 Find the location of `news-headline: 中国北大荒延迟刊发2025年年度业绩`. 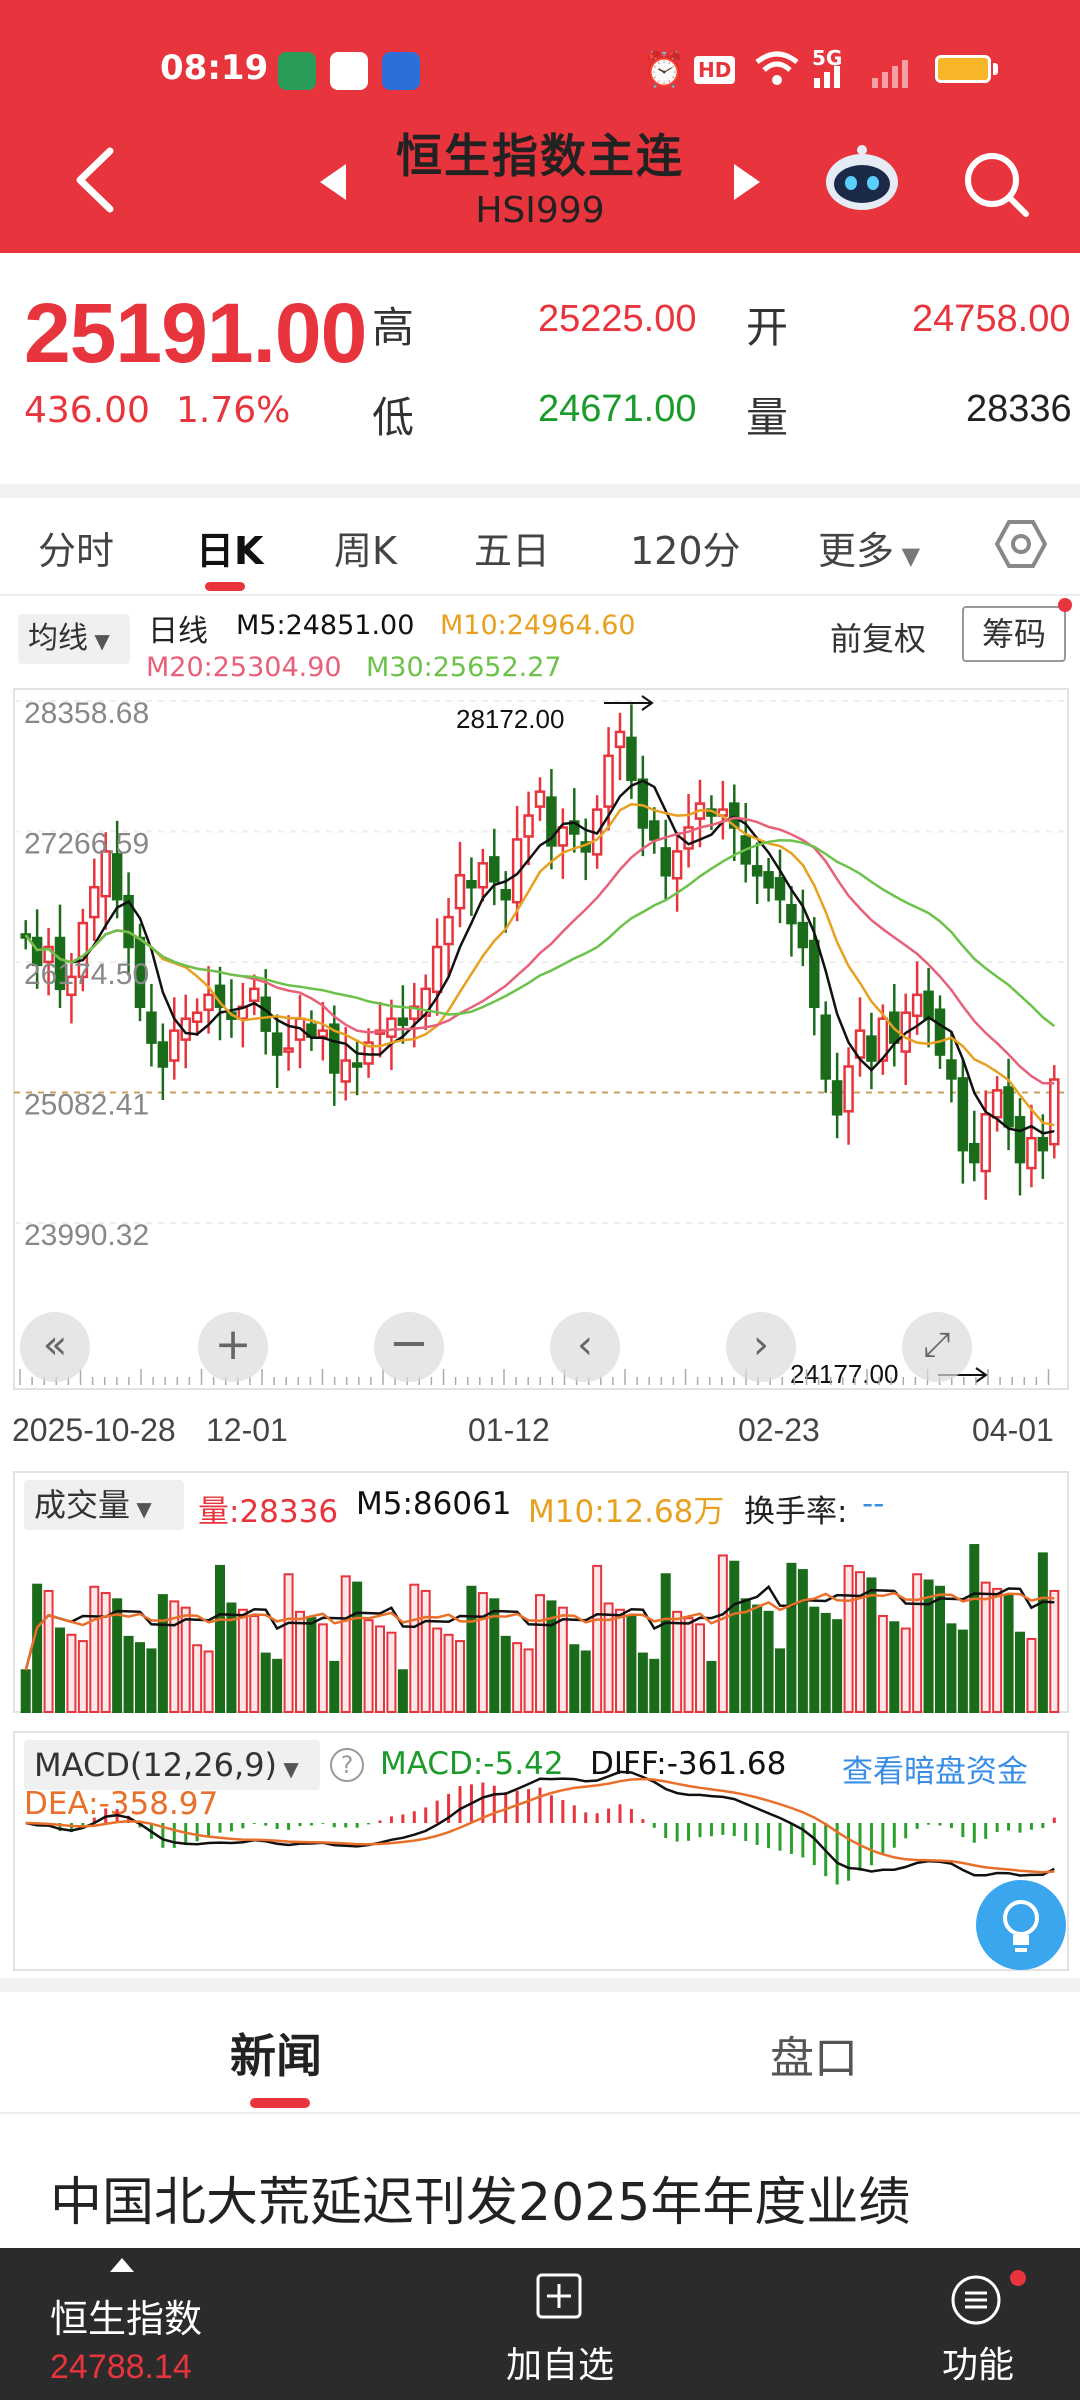

news-headline: 中国北大荒延迟刊发2025年年度业绩 is located at coordinates (480, 2203).